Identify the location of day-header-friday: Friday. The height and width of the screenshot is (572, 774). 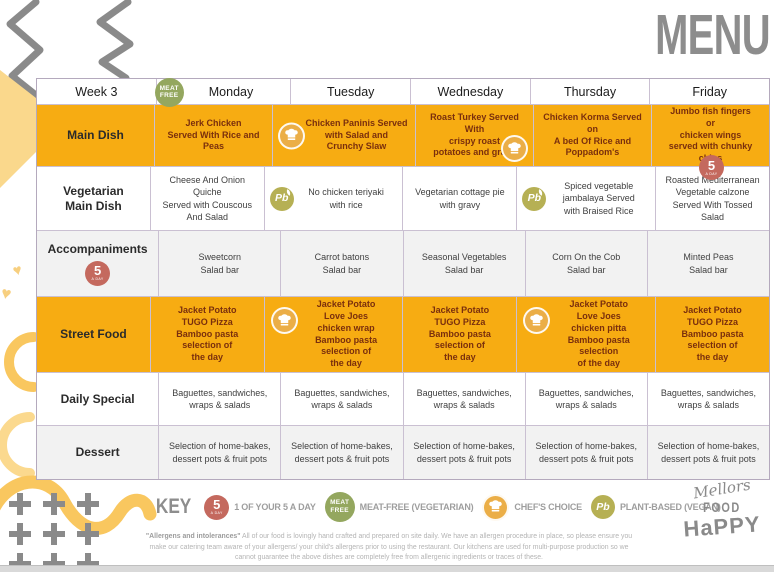
(710, 92).